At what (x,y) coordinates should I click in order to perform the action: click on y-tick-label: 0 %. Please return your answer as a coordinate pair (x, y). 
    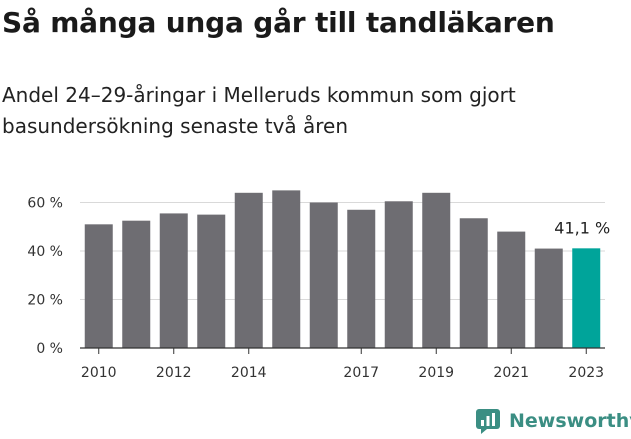
    Looking at the image, I should click on (49, 349).